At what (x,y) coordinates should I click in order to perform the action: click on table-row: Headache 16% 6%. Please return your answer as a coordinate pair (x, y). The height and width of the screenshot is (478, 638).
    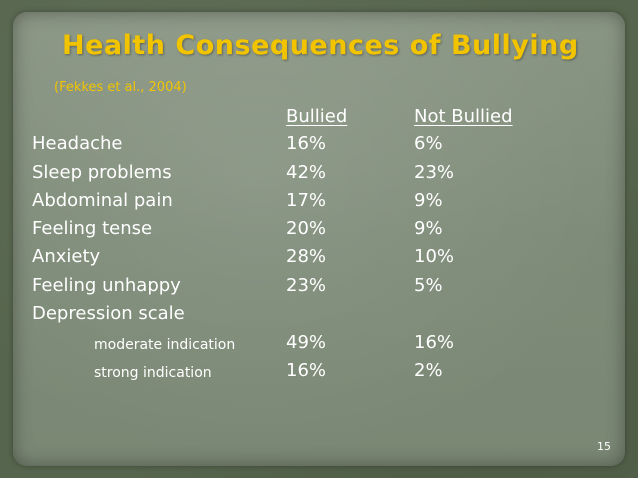
    Looking at the image, I should click on (319, 147).